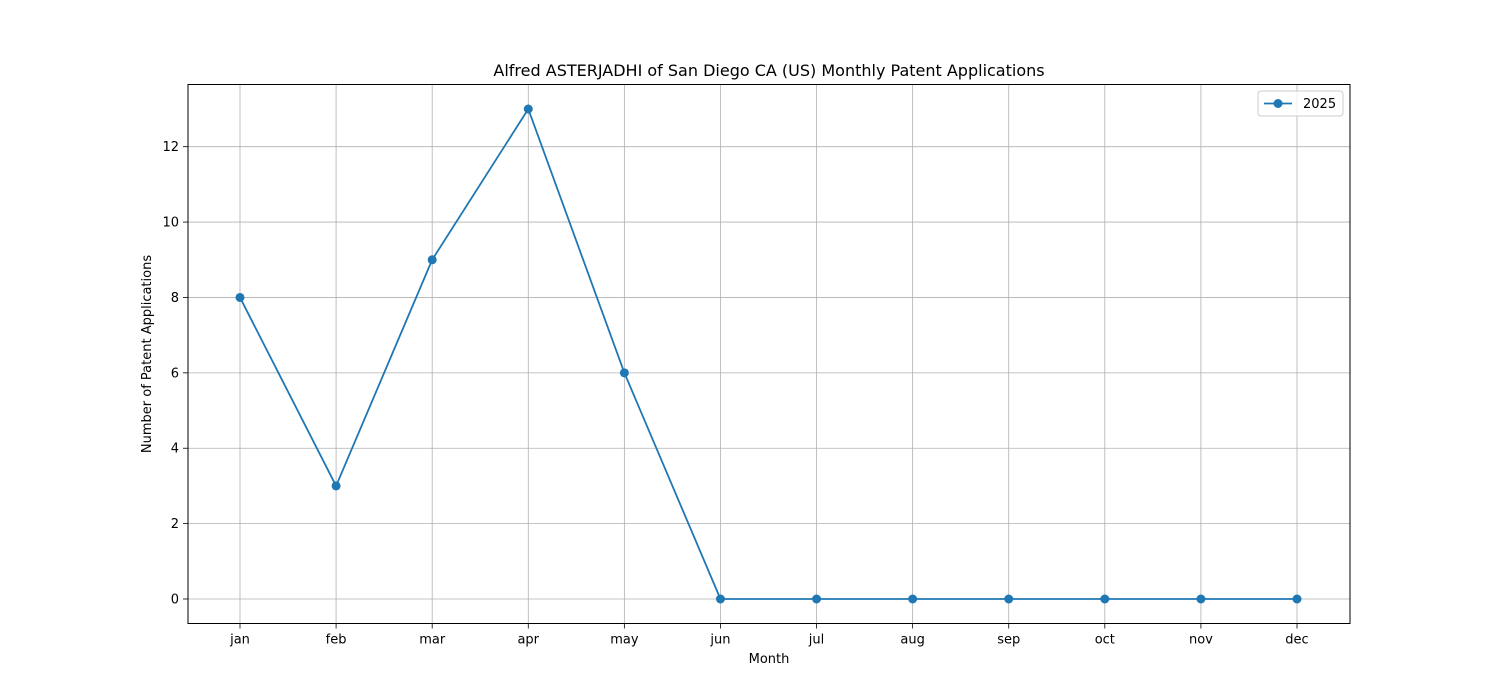 Image resolution: width=1500 pixels, height=700 pixels. Describe the element at coordinates (170, 223) in the screenshot. I see `y-tick-label: 10` at that location.